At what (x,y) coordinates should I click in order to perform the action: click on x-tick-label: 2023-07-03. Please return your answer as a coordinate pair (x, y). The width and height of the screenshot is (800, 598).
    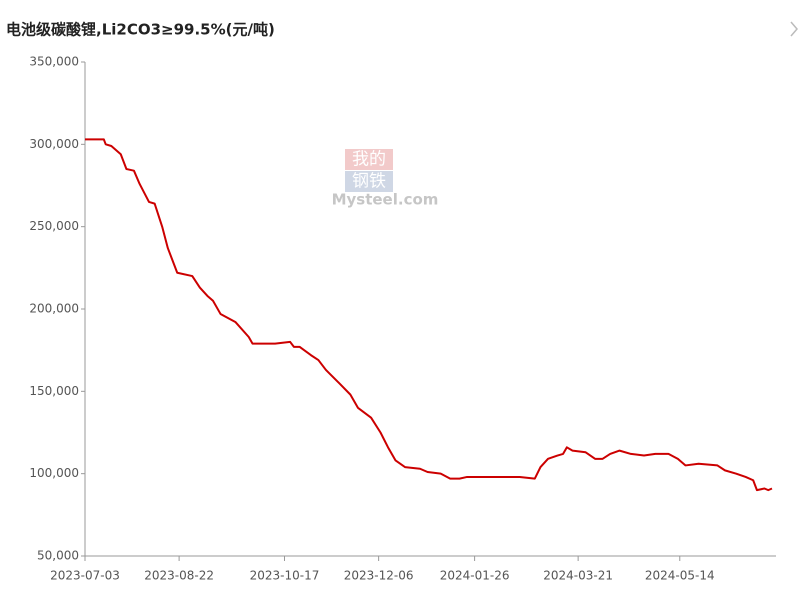
    Looking at the image, I should click on (85, 576).